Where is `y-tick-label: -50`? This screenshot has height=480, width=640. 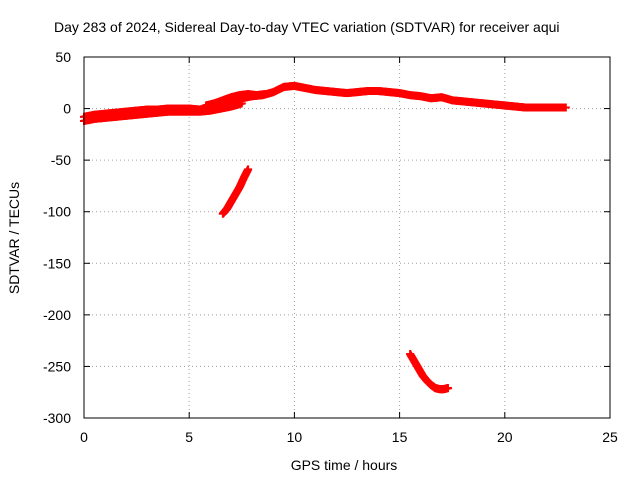
y-tick-label: -50 is located at coordinates (61, 160).